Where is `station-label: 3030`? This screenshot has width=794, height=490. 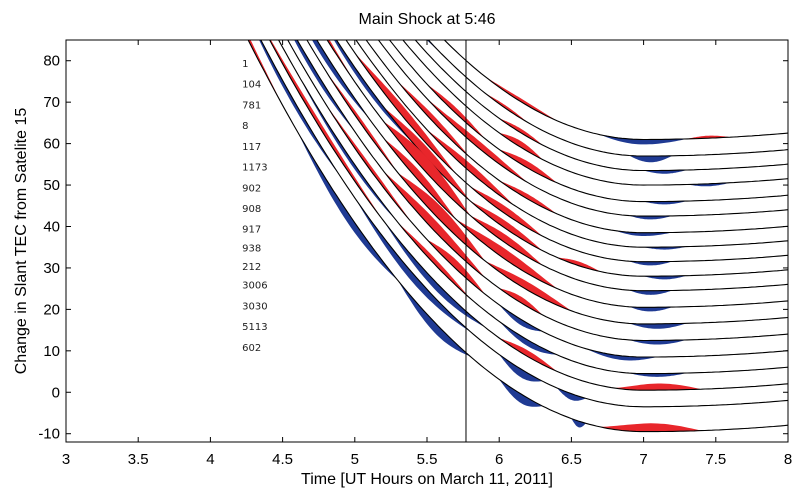
station-label: 3030 is located at coordinates (254, 306).